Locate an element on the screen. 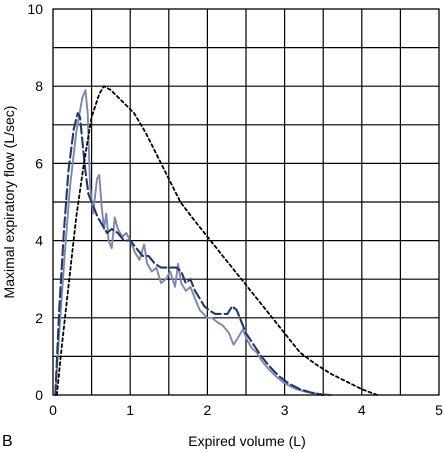 The width and height of the screenshot is (444, 453). panel-letter: B is located at coordinates (7, 441).